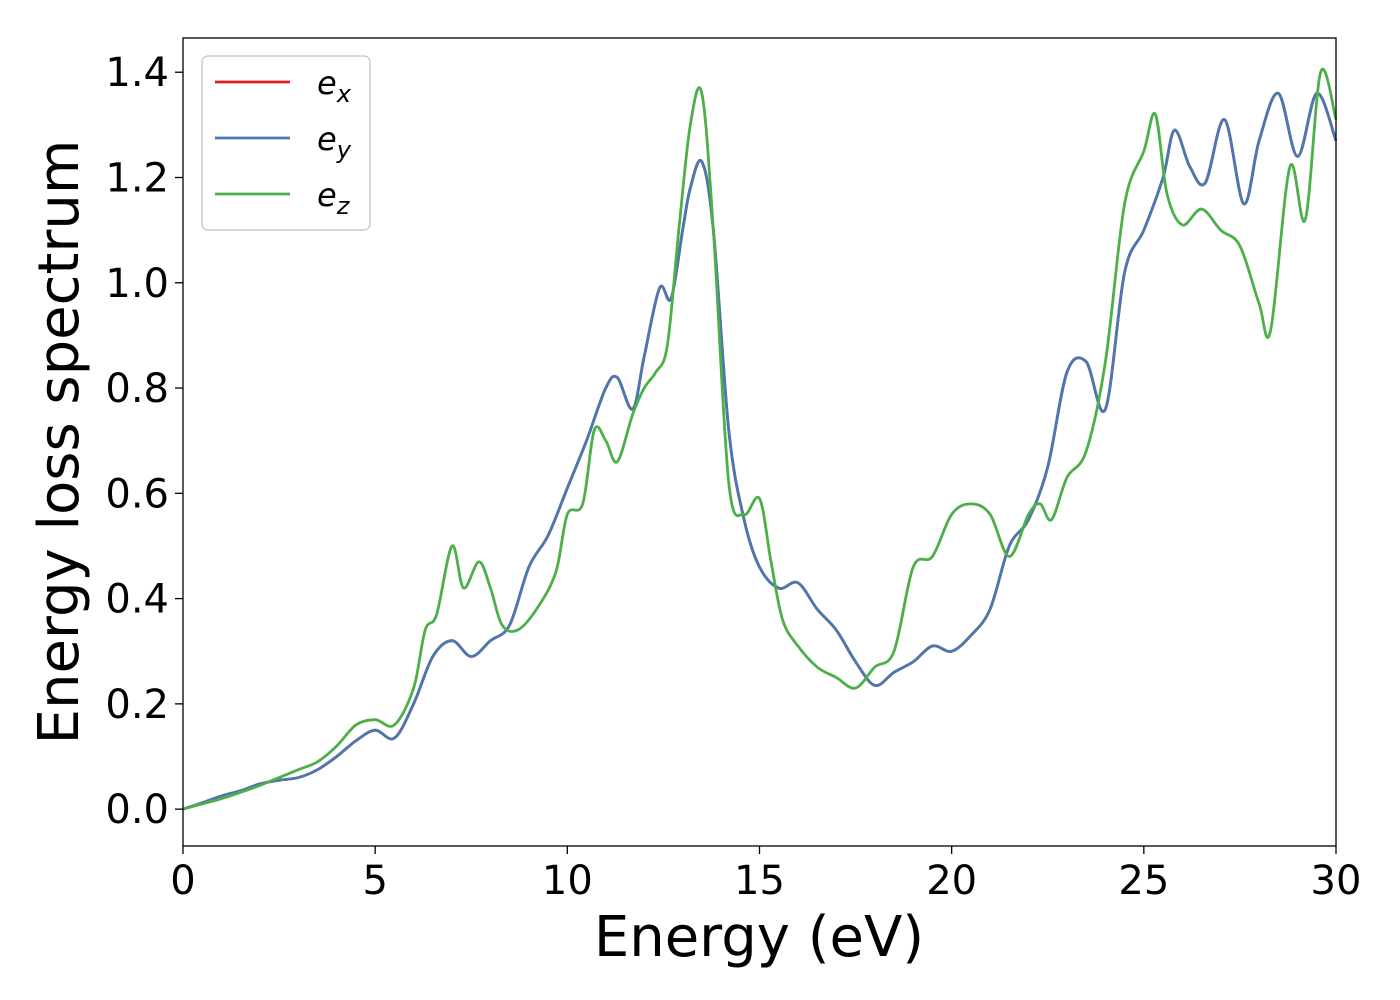 The height and width of the screenshot is (1000, 1400). Describe the element at coordinates (951, 881) in the screenshot. I see `x-tick-label: 20` at that location.